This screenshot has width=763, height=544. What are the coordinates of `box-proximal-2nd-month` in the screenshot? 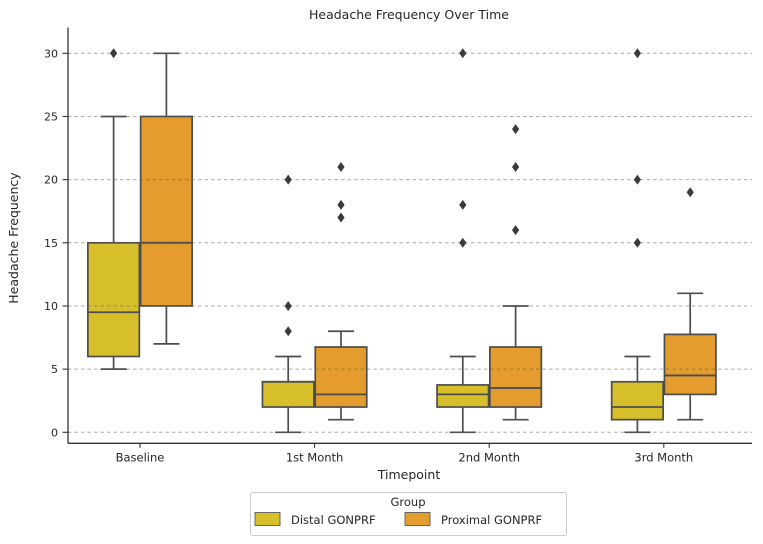 It's located at (516, 363).